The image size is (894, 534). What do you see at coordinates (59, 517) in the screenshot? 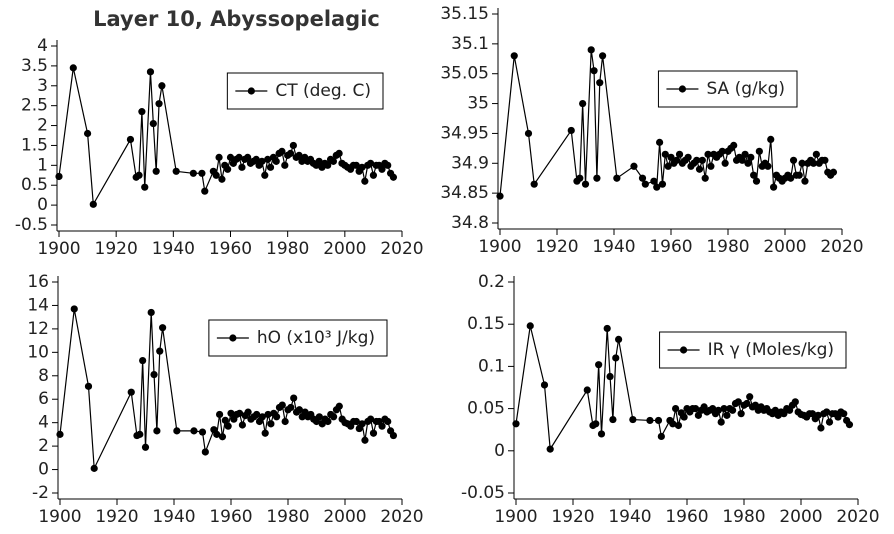
I see `x-tick-label: 1900` at bounding box center [59, 517].